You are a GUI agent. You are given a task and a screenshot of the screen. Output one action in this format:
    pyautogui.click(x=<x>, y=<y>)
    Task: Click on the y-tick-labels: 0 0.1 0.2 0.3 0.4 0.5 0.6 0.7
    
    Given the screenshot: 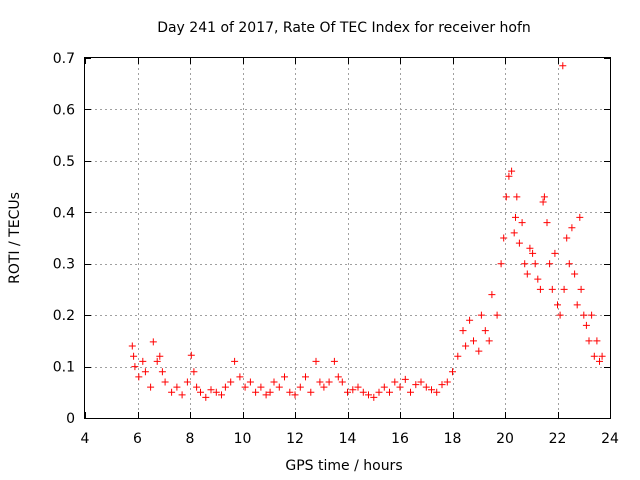 What is the action you would take?
    pyautogui.click(x=64, y=239)
    